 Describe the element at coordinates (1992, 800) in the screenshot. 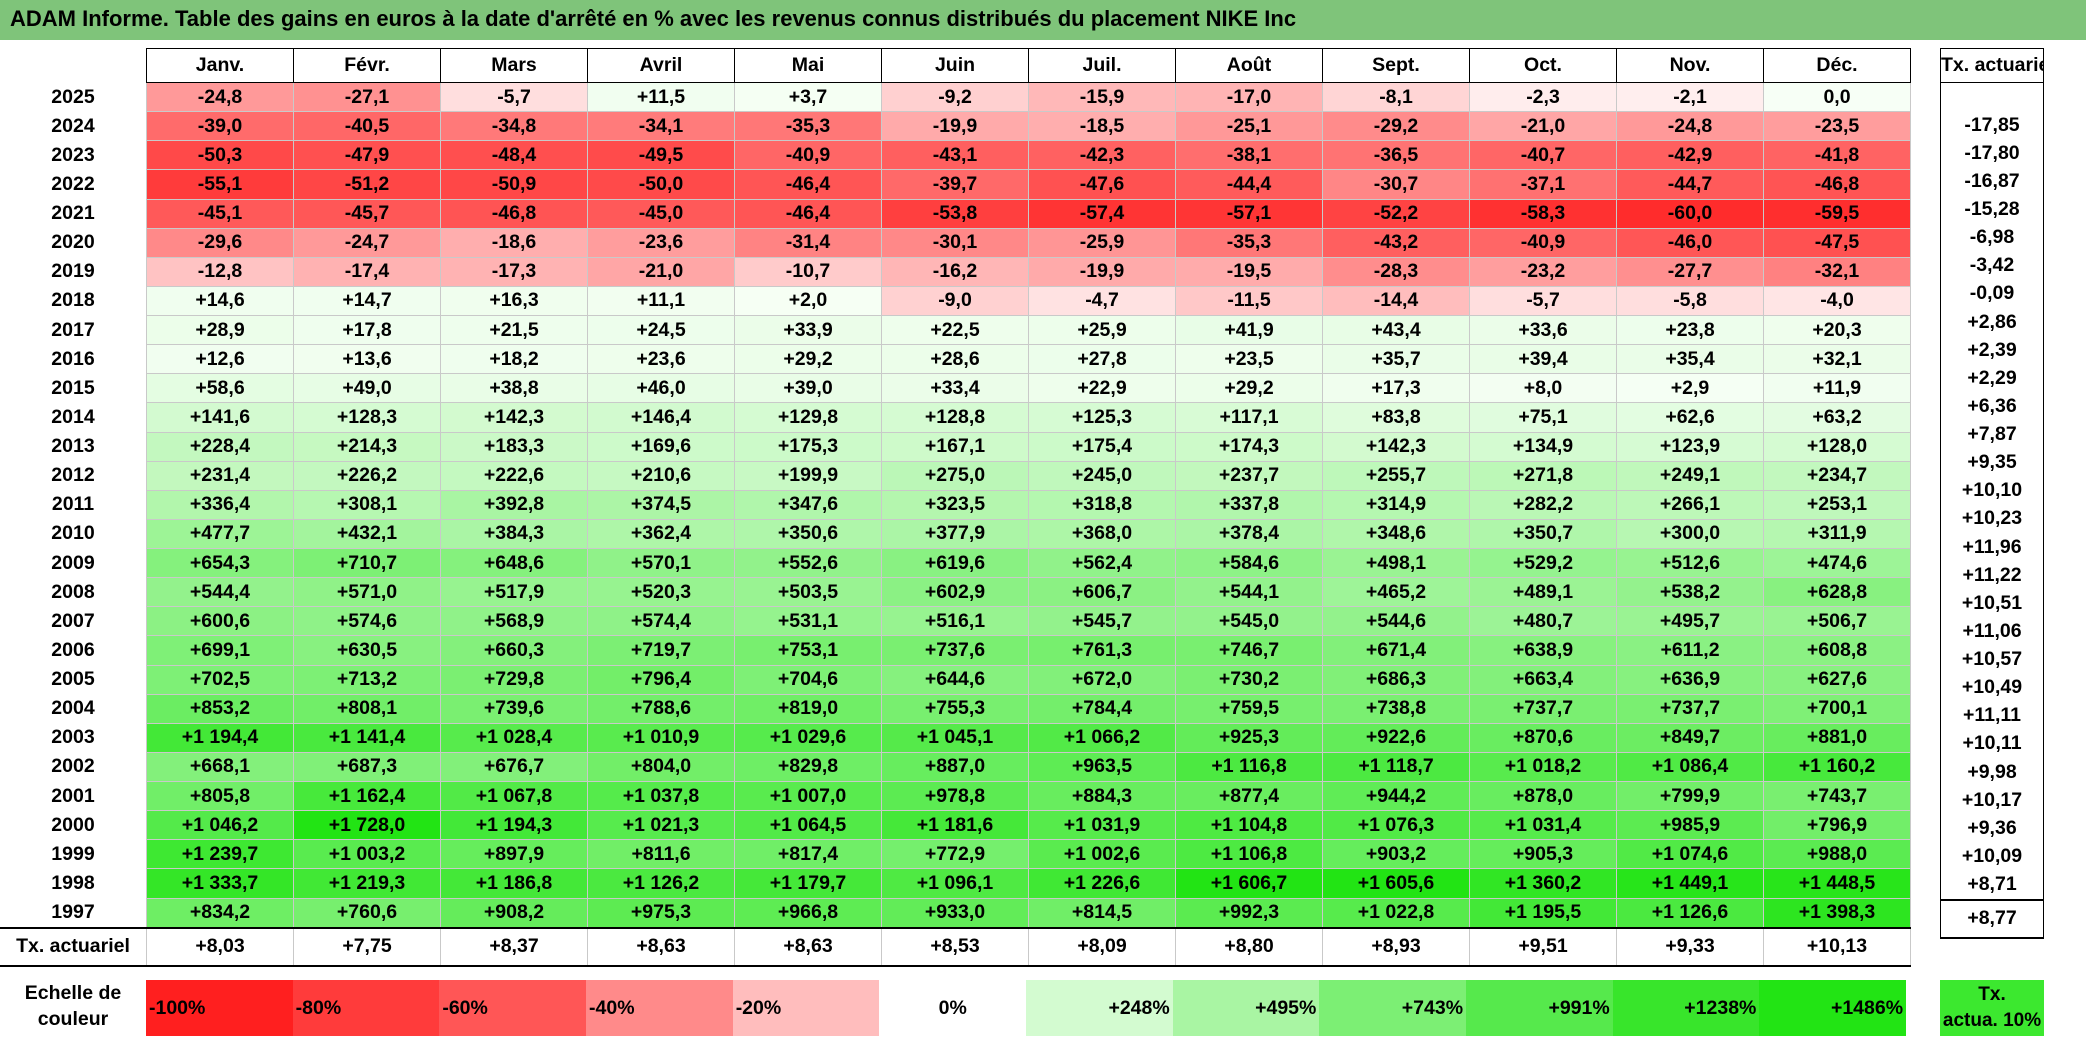

I see `yield-cell: +10,17` at that location.